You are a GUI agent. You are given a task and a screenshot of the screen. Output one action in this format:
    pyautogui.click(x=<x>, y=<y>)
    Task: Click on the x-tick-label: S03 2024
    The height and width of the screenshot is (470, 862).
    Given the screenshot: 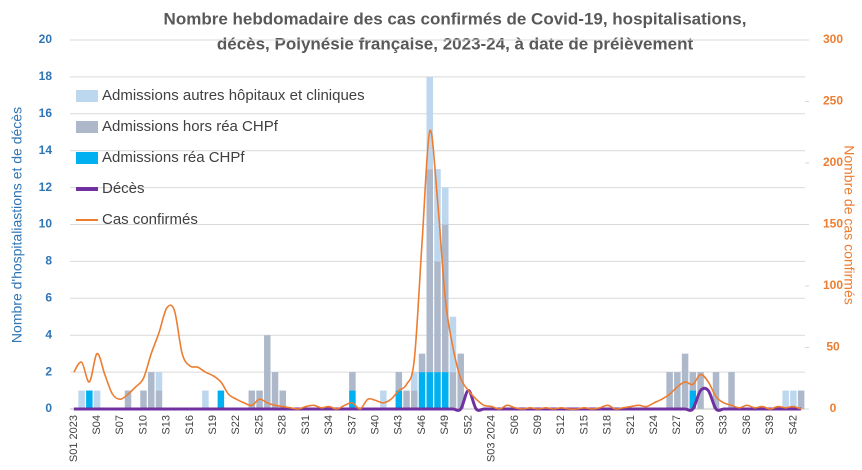 What is the action you would take?
    pyautogui.click(x=492, y=438)
    